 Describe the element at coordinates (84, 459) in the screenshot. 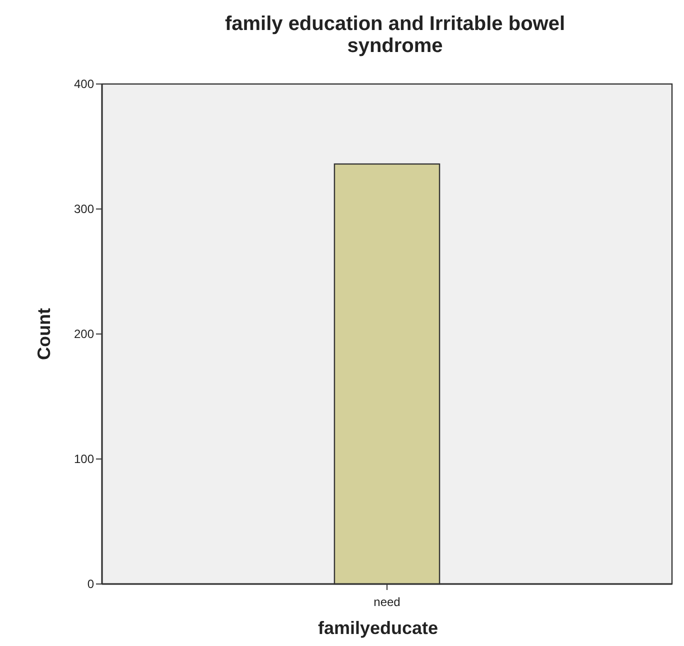

I see `y-tick-label: 100` at that location.